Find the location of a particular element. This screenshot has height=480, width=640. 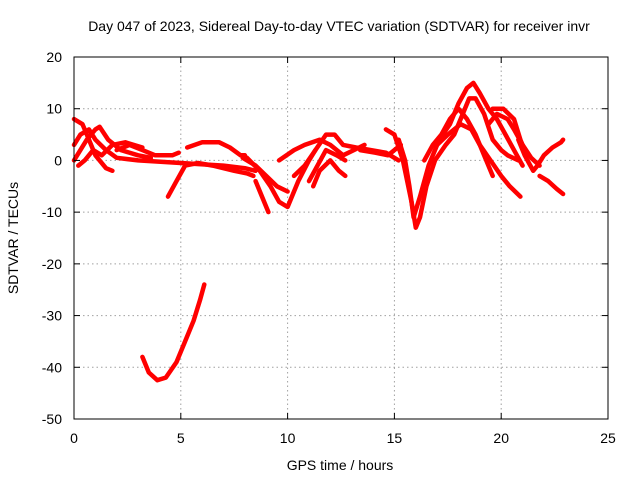

y-tick-label: -30 is located at coordinates (52, 316).